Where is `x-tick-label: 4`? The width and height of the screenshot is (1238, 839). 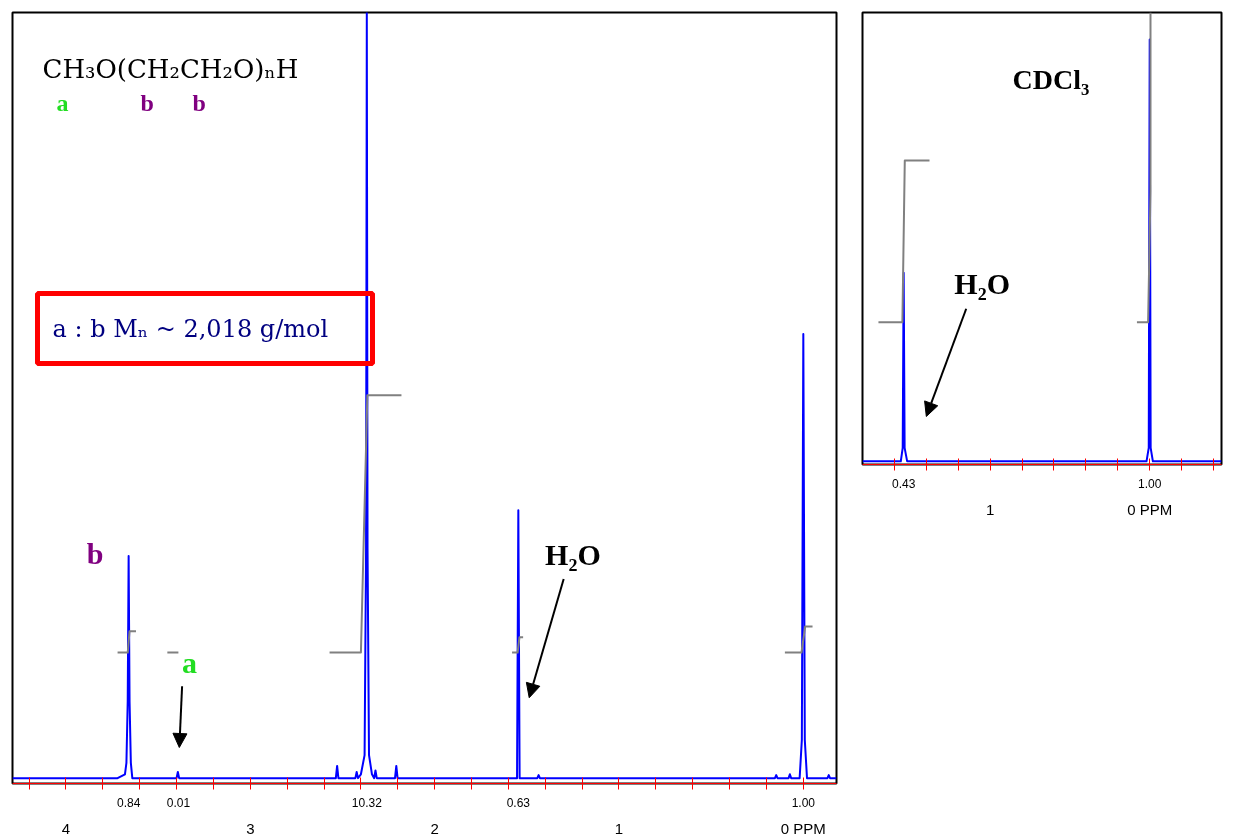
x-tick-label: 4 is located at coordinates (66, 828).